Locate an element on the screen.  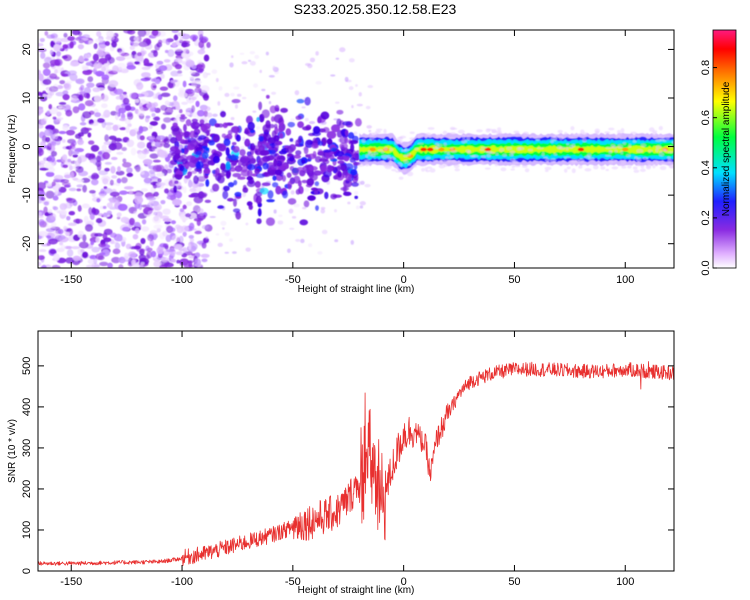
spec-xtick-label: 0 is located at coordinates (404, 280).